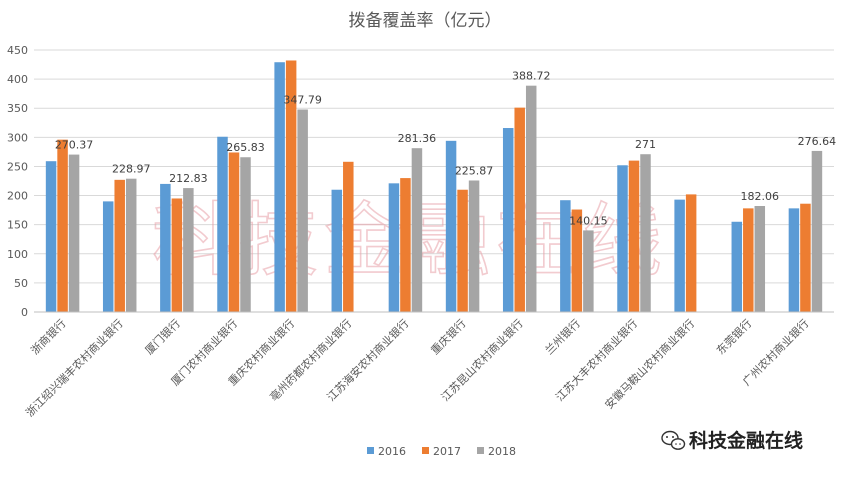 The image size is (851, 479). Describe the element at coordinates (17, 196) in the screenshot. I see `y-tick-label: 200` at that location.